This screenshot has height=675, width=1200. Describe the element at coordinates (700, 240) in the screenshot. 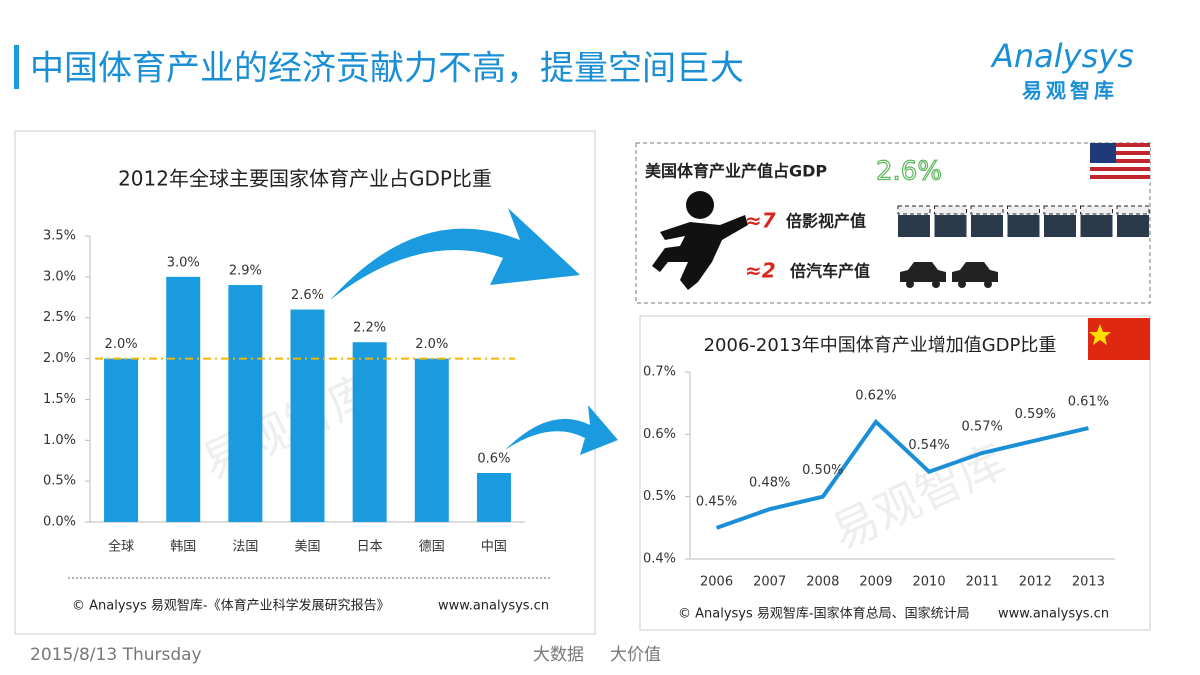

I see `runner-icon` at that location.